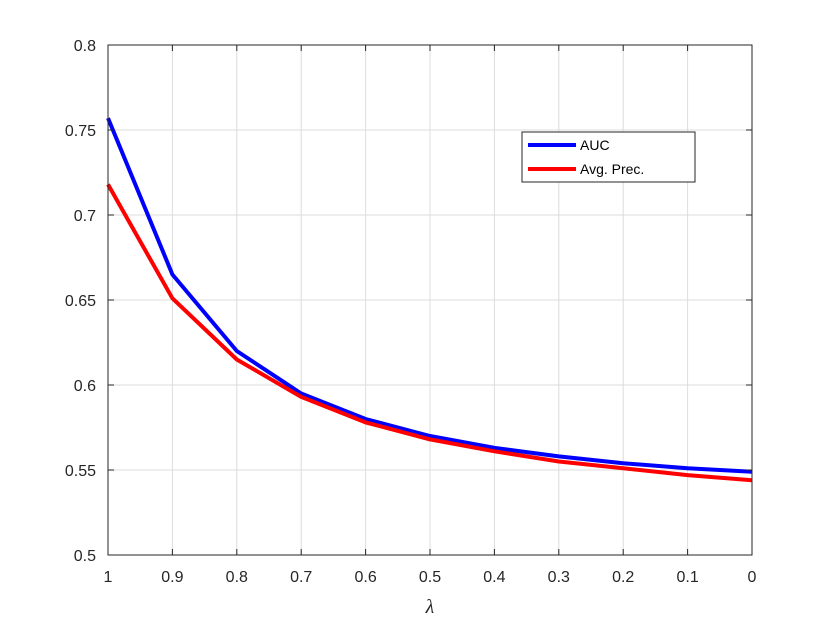 Image resolution: width=830 pixels, height=628 pixels. Describe the element at coordinates (108, 577) in the screenshot. I see `x-tick-label: 1` at that location.